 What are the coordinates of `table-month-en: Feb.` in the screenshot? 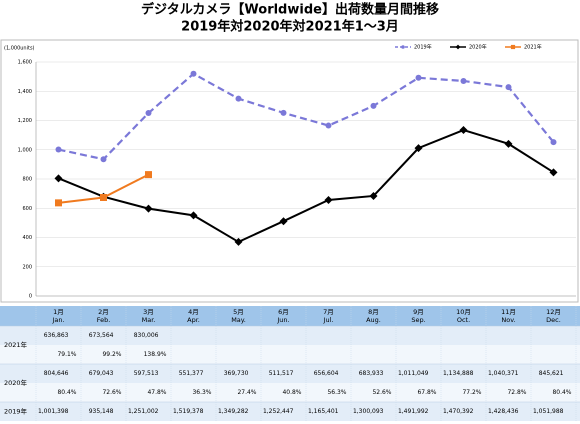 It's located at (104, 320).